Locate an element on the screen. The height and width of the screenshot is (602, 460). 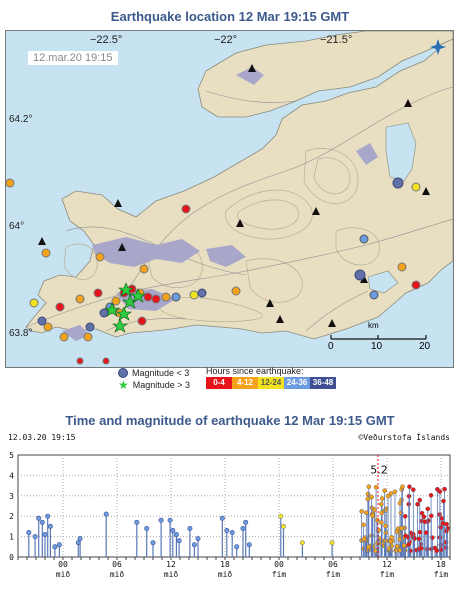
peak-magnitude-label: 5.2 is located at coordinates (379, 469).